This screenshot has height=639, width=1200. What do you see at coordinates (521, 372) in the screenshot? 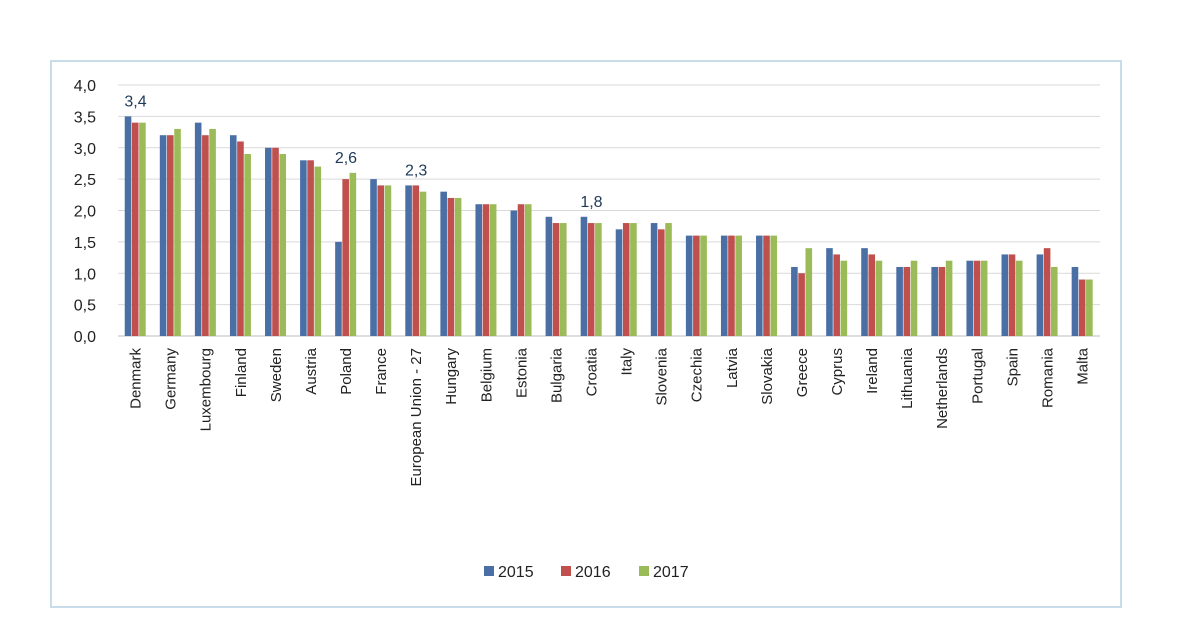
I see `x-tick-label: Estonia` at bounding box center [521, 372].